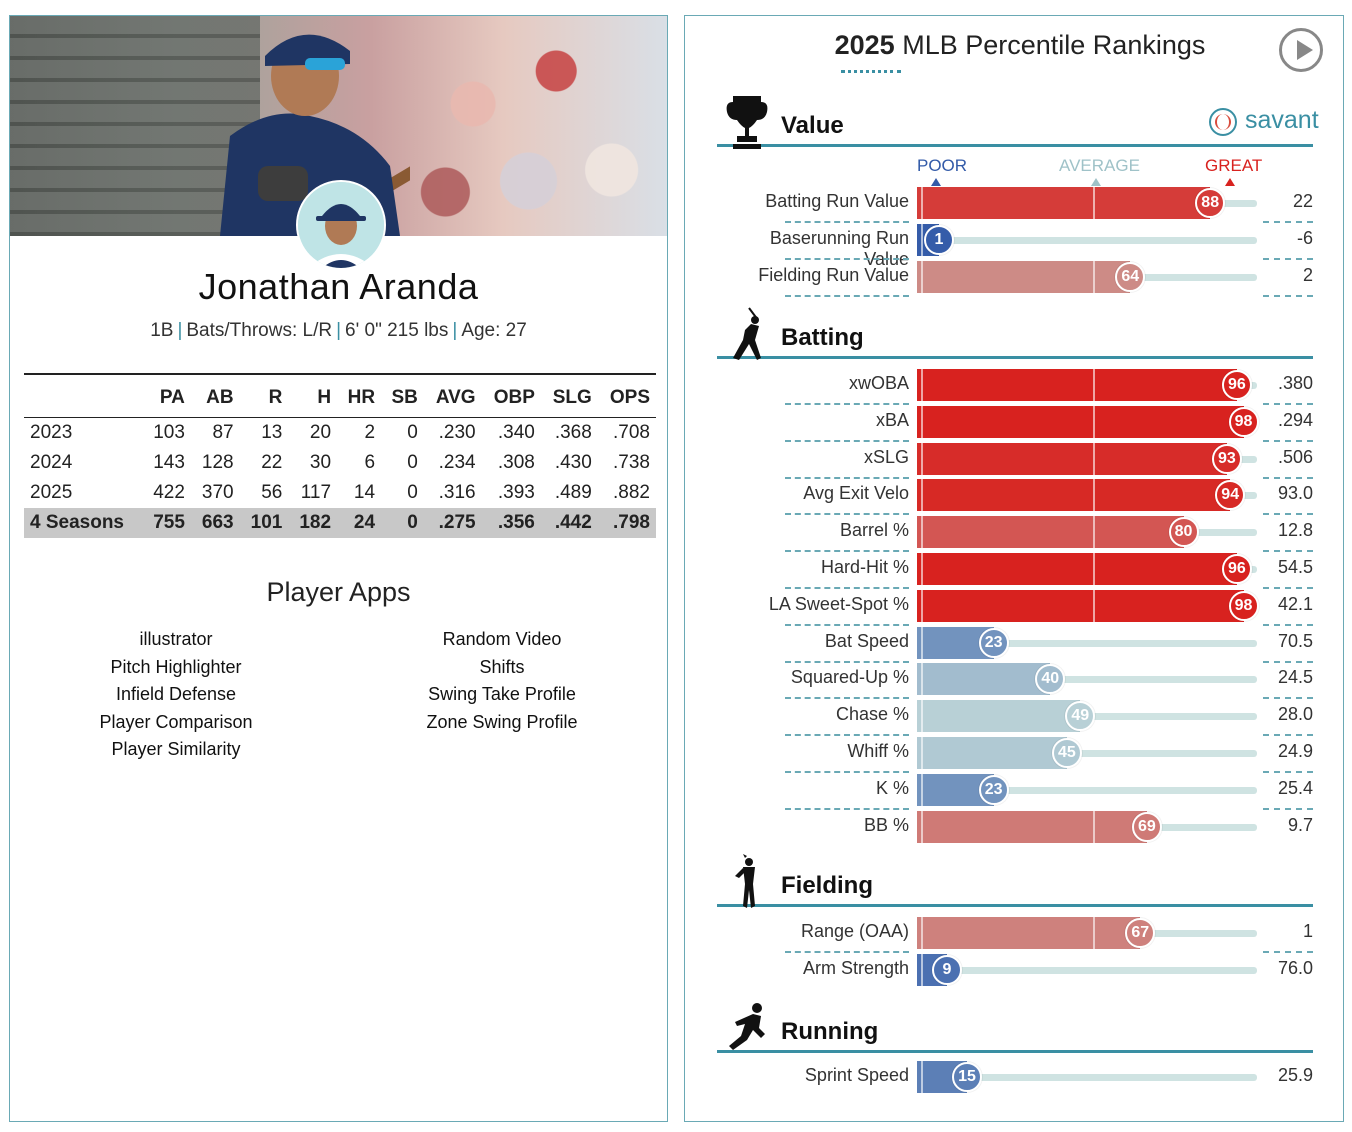 This screenshot has height=1132, width=1352. Describe the element at coordinates (176, 721) in the screenshot. I see `player-app-link: Player Comparison` at that location.